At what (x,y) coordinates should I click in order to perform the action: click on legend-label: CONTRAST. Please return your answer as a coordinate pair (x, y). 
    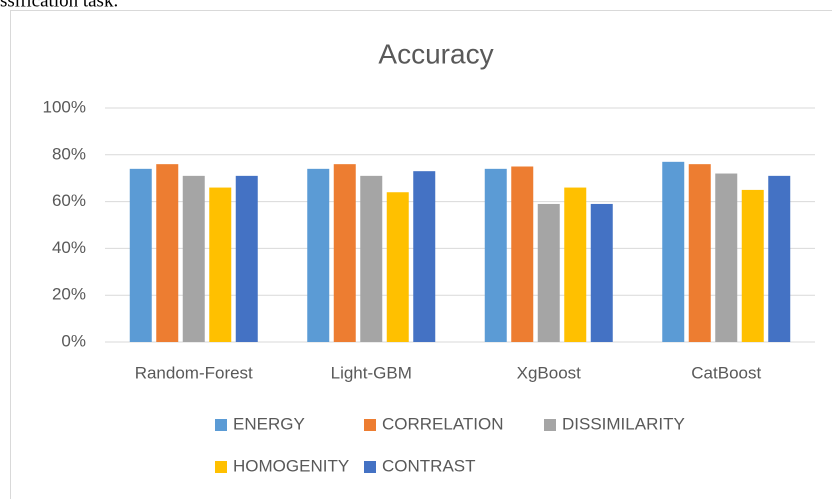
    Looking at the image, I should click on (429, 465).